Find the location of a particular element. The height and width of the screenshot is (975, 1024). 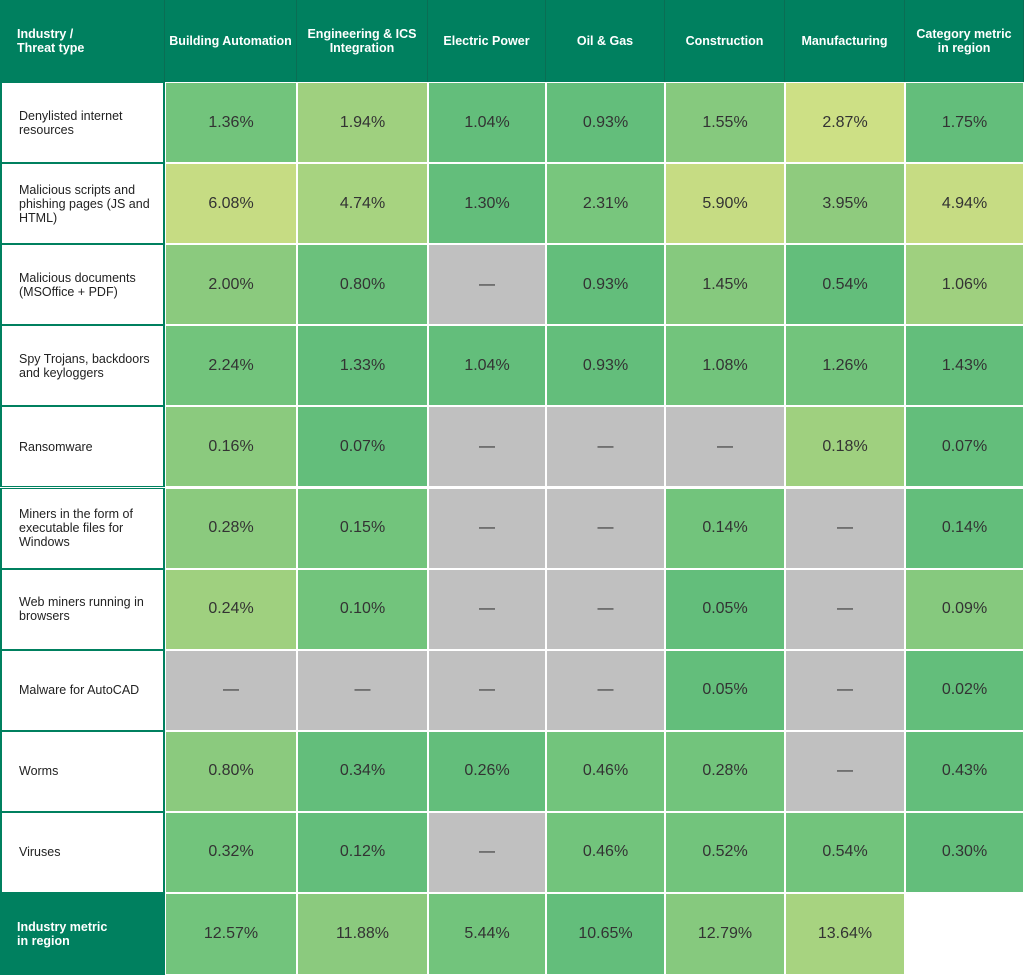

value-cell: 0.15% is located at coordinates (362, 528).